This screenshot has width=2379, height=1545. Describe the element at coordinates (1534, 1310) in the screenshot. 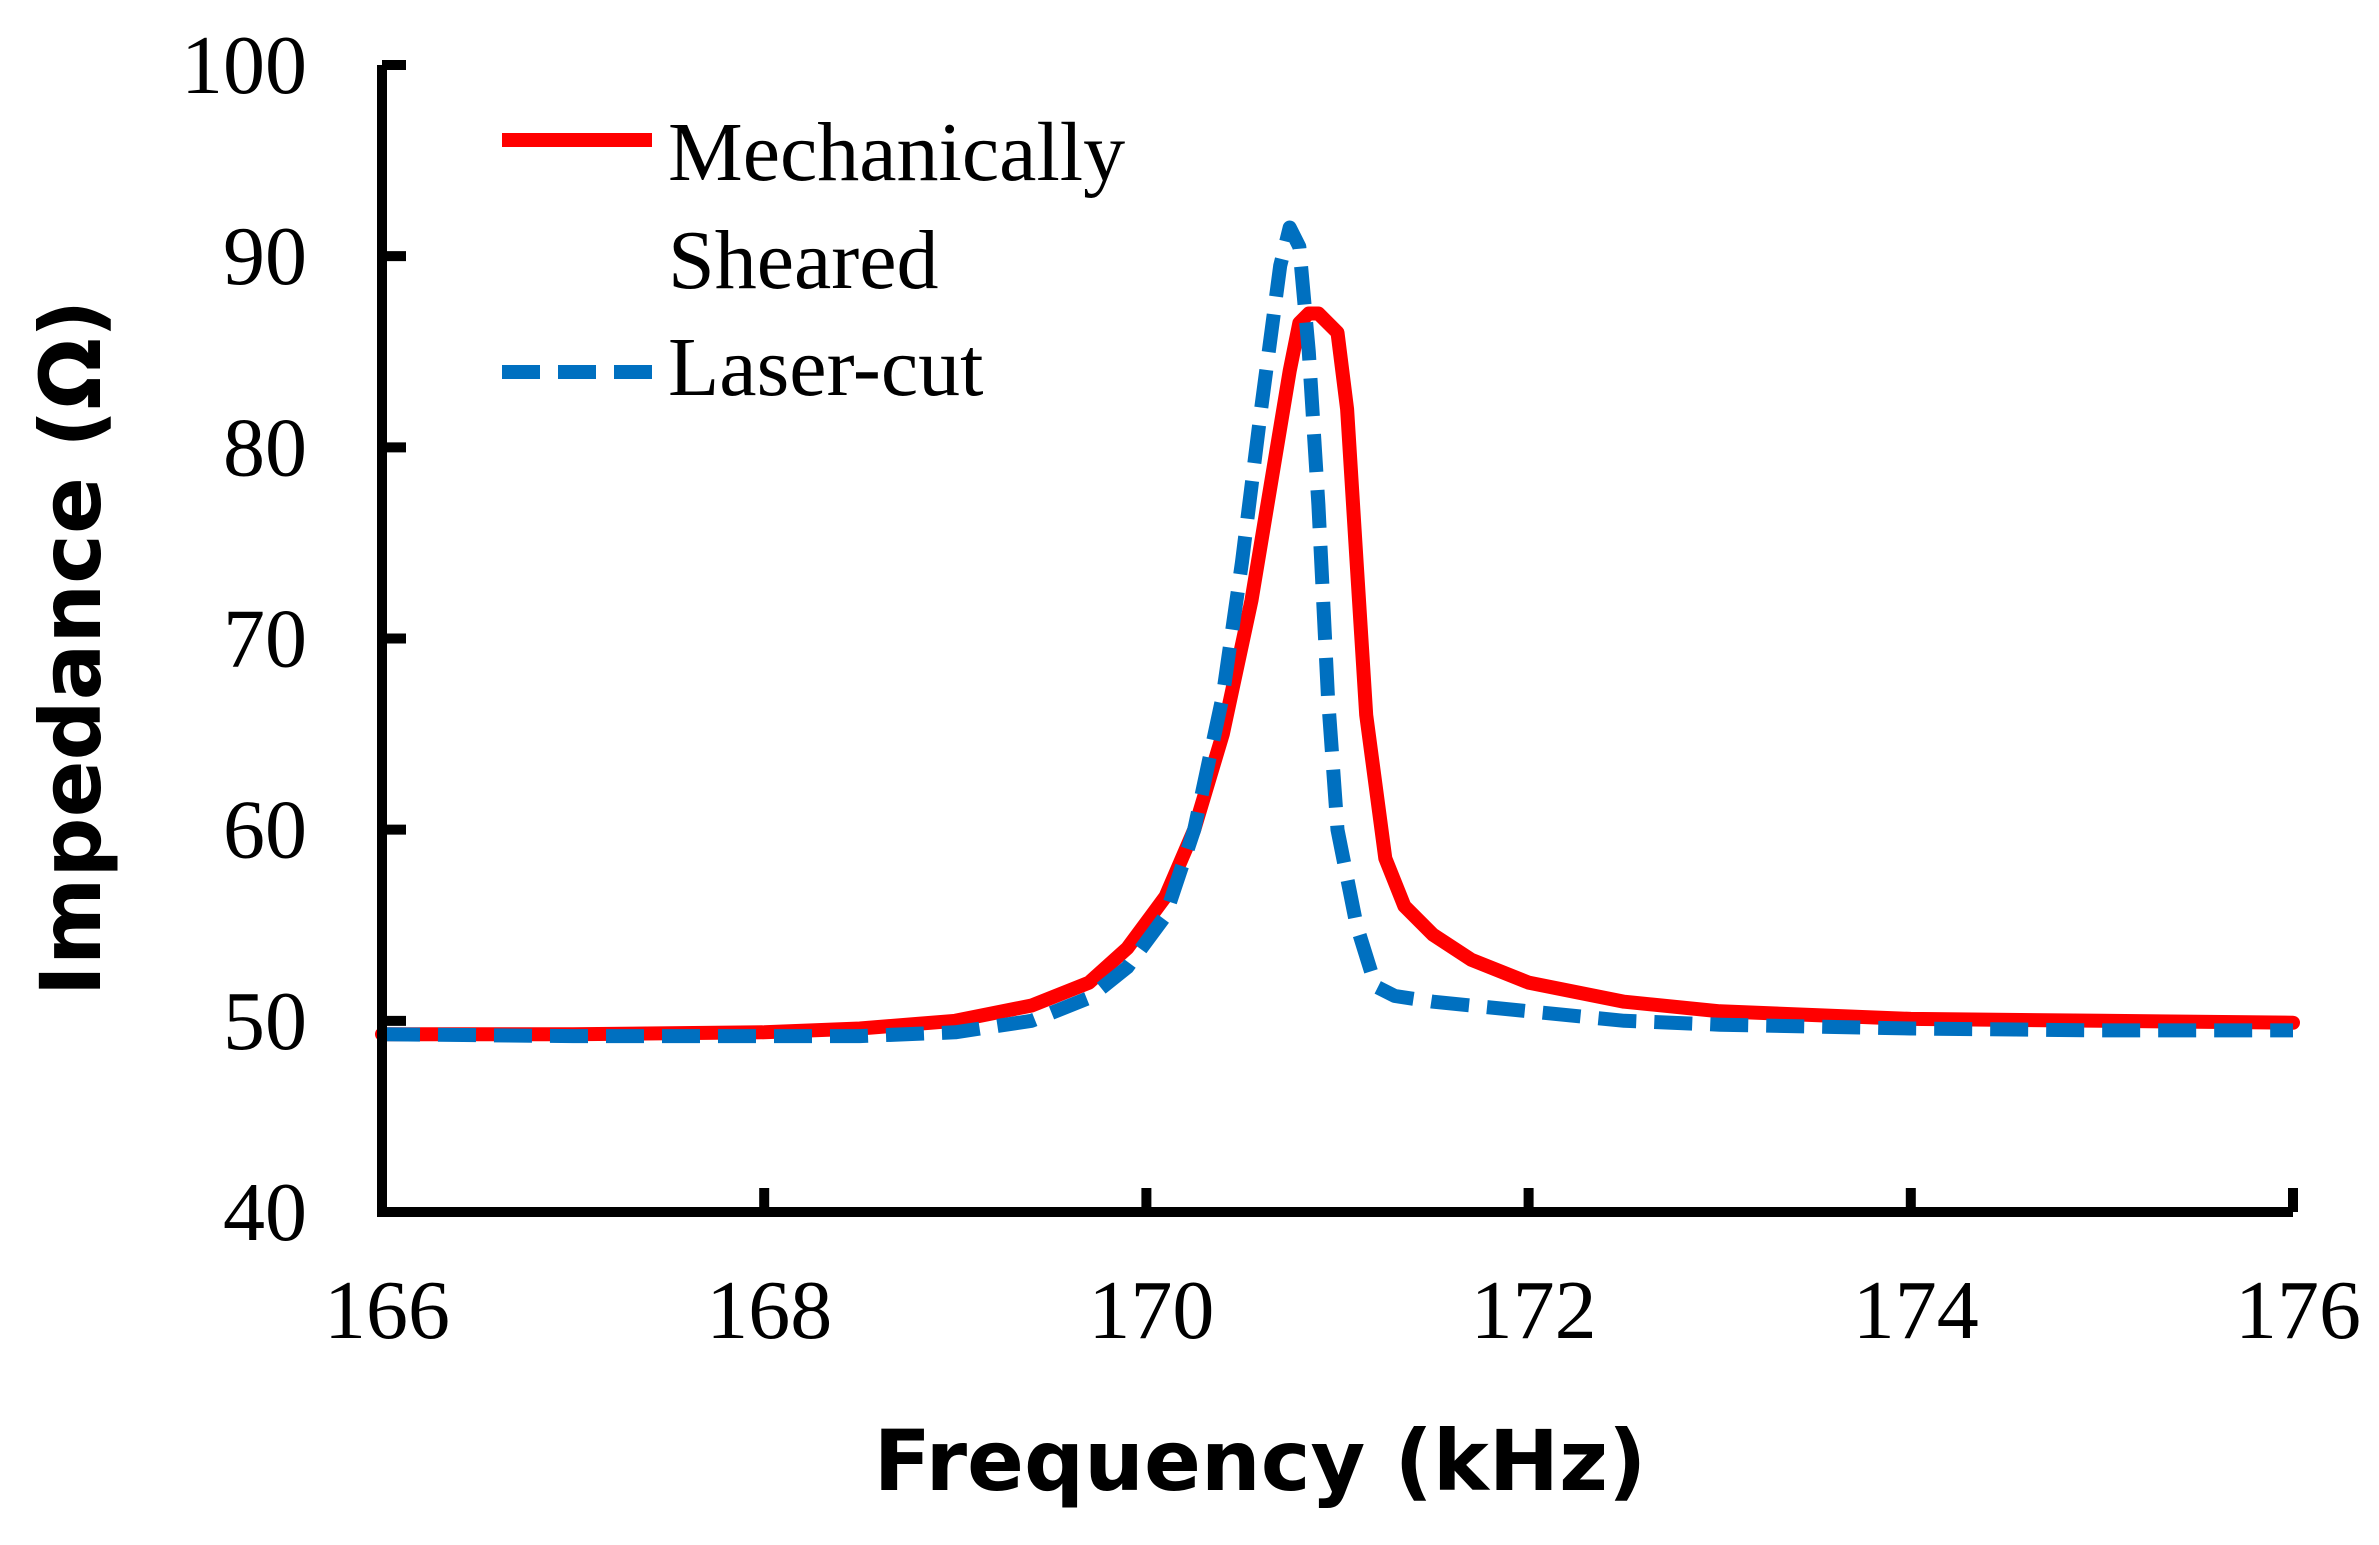

I see `x-tick-label: 172` at that location.